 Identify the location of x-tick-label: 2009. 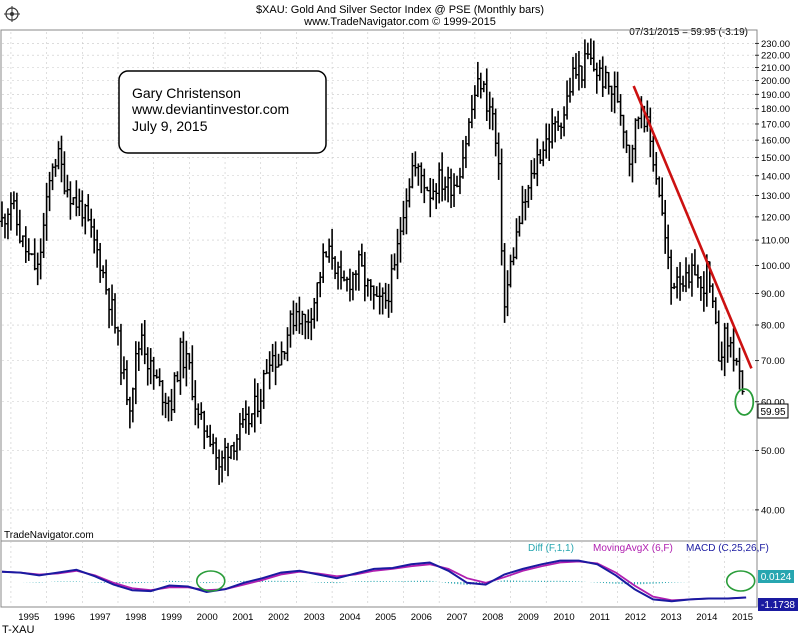
(528, 617).